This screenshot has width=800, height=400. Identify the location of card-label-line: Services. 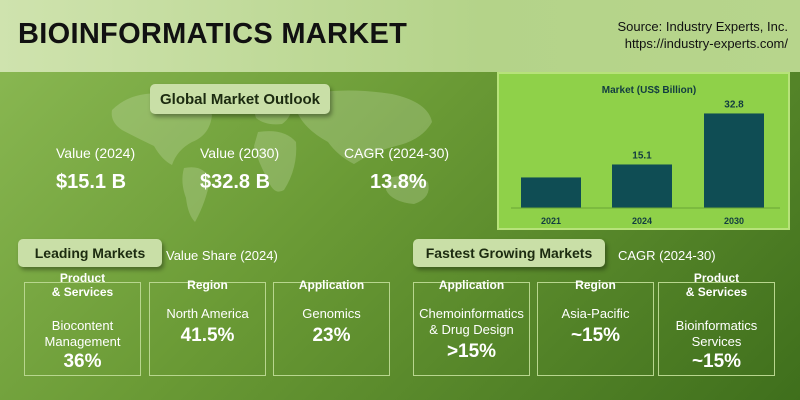
(716, 341).